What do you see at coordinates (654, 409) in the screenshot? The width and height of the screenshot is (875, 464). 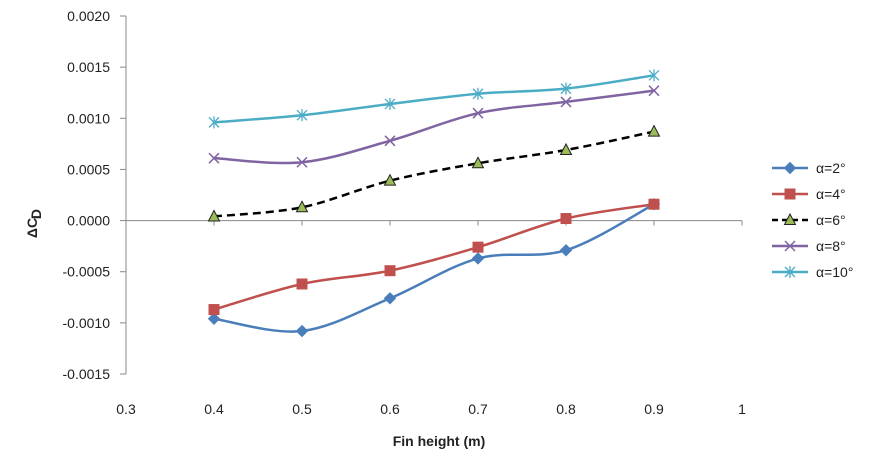 I see `x-tick-label: 0.9` at bounding box center [654, 409].